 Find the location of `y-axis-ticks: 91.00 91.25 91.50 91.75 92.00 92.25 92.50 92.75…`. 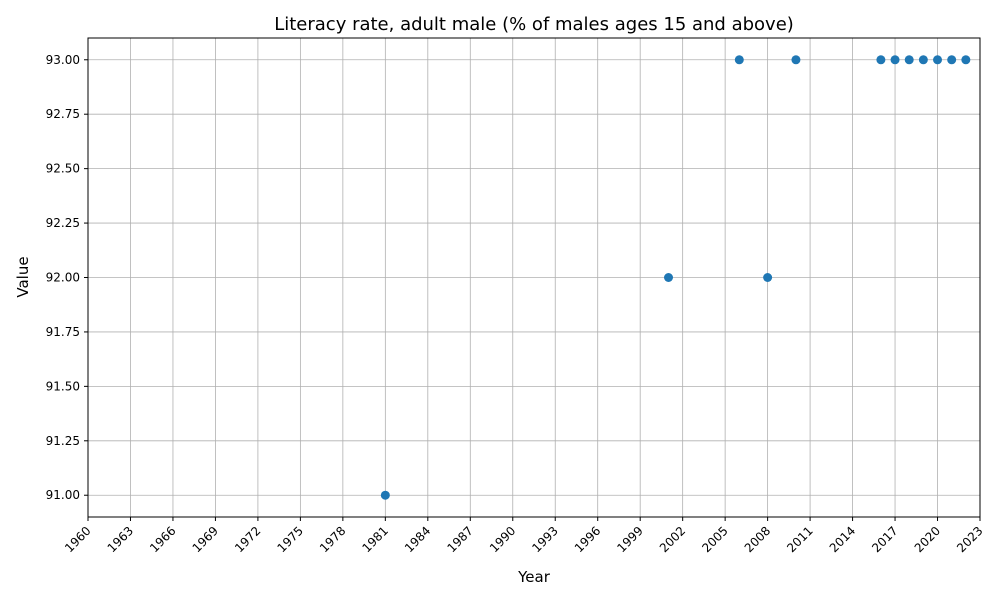

y-axis-ticks: 91.00 91.25 91.50 91.75 92.00 92.25 92.50 92.75… is located at coordinates (67, 277).